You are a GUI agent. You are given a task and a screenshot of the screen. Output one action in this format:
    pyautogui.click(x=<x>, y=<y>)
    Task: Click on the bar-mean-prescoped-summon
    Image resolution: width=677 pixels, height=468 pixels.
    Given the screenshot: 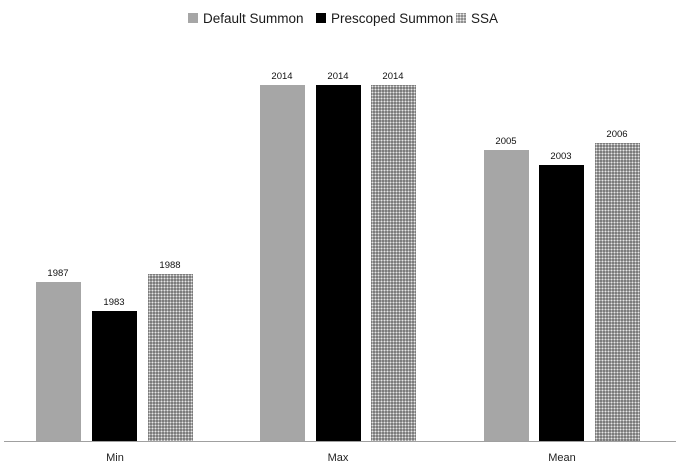 What is the action you would take?
    pyautogui.click(x=561, y=303)
    